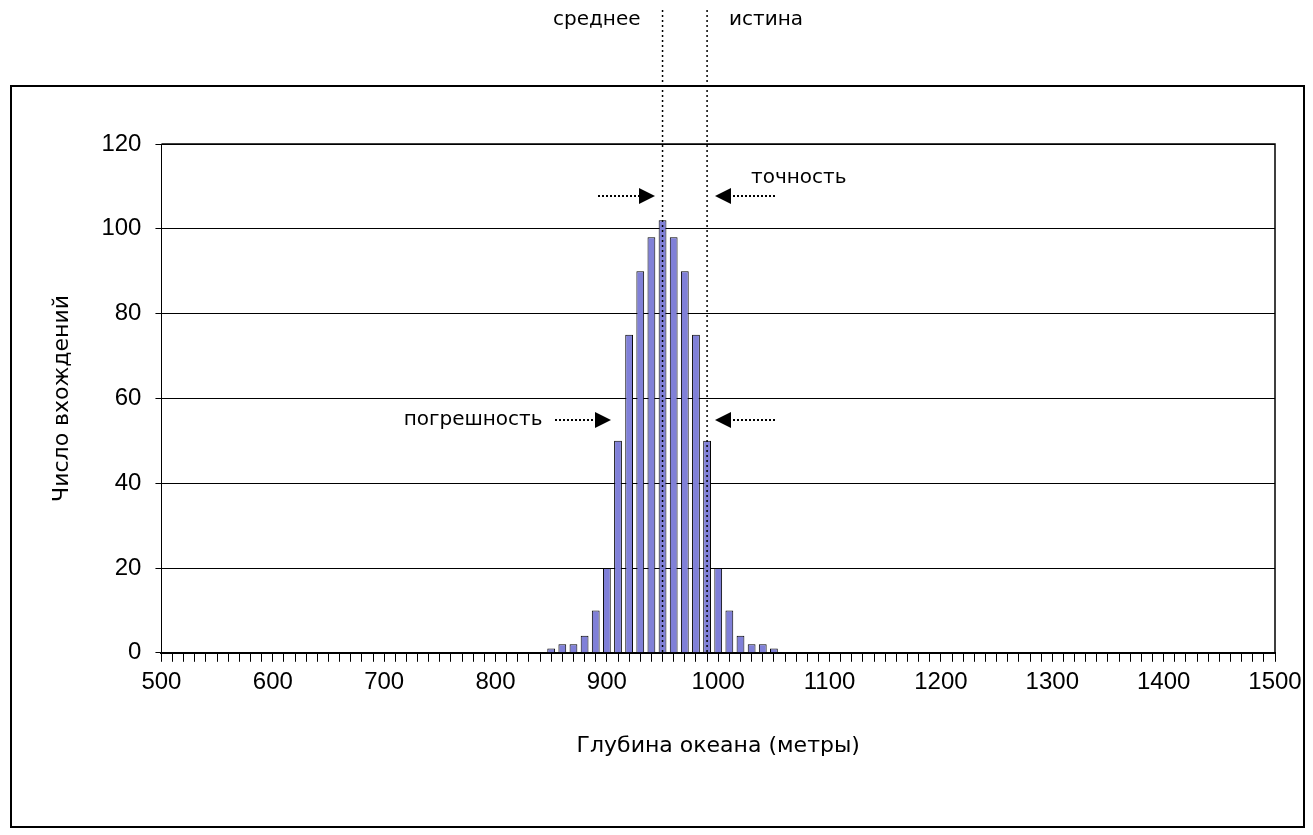 The width and height of the screenshot is (1313, 835). What do you see at coordinates (128, 397) in the screenshot?
I see `y-tick-label: 60` at bounding box center [128, 397].